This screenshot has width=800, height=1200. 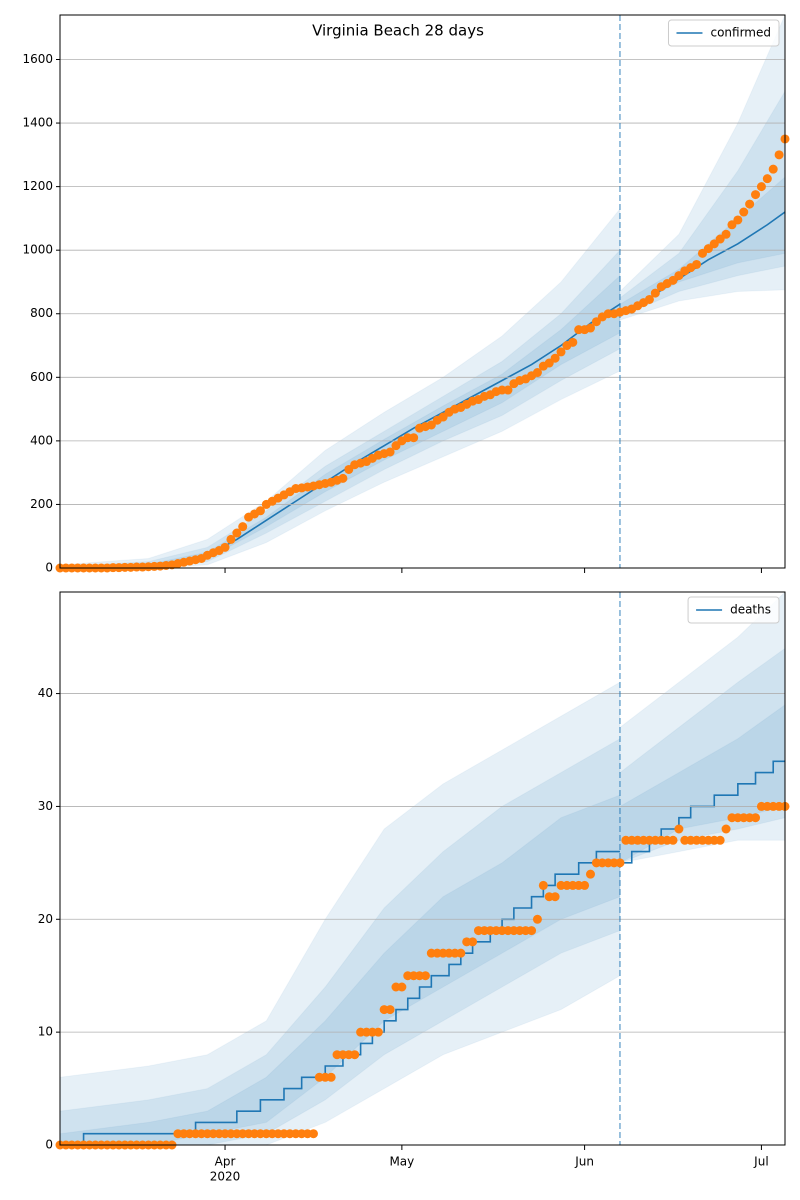 I want to click on y-tick-label: 1600, so click(x=37, y=59).